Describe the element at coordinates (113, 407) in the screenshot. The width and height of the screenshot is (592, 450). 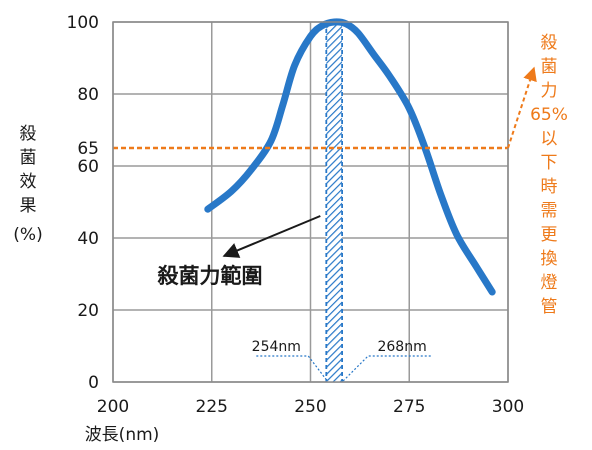
I see `x-tick-label-200: 200` at that location.